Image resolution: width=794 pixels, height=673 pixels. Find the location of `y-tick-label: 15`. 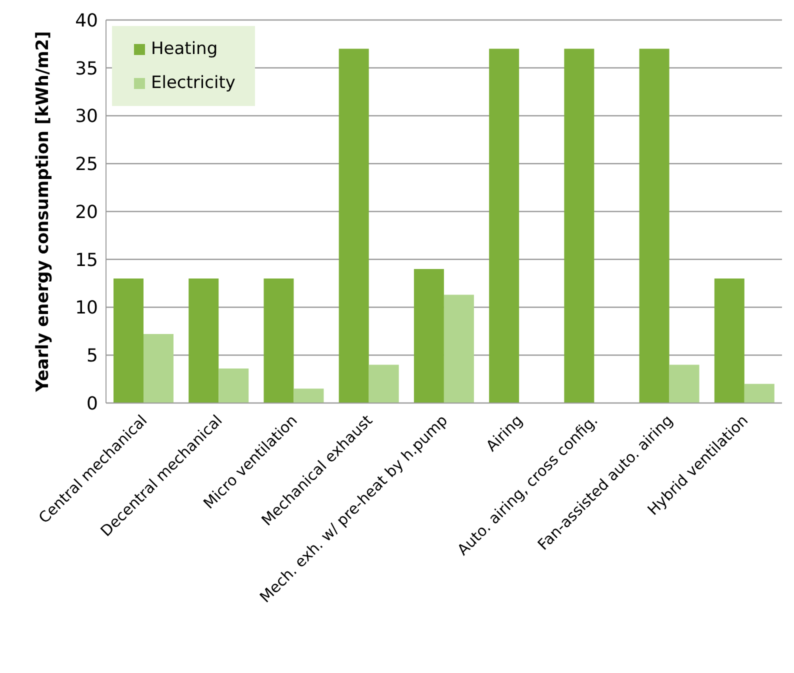

y-tick-label: 15 is located at coordinates (86, 260).